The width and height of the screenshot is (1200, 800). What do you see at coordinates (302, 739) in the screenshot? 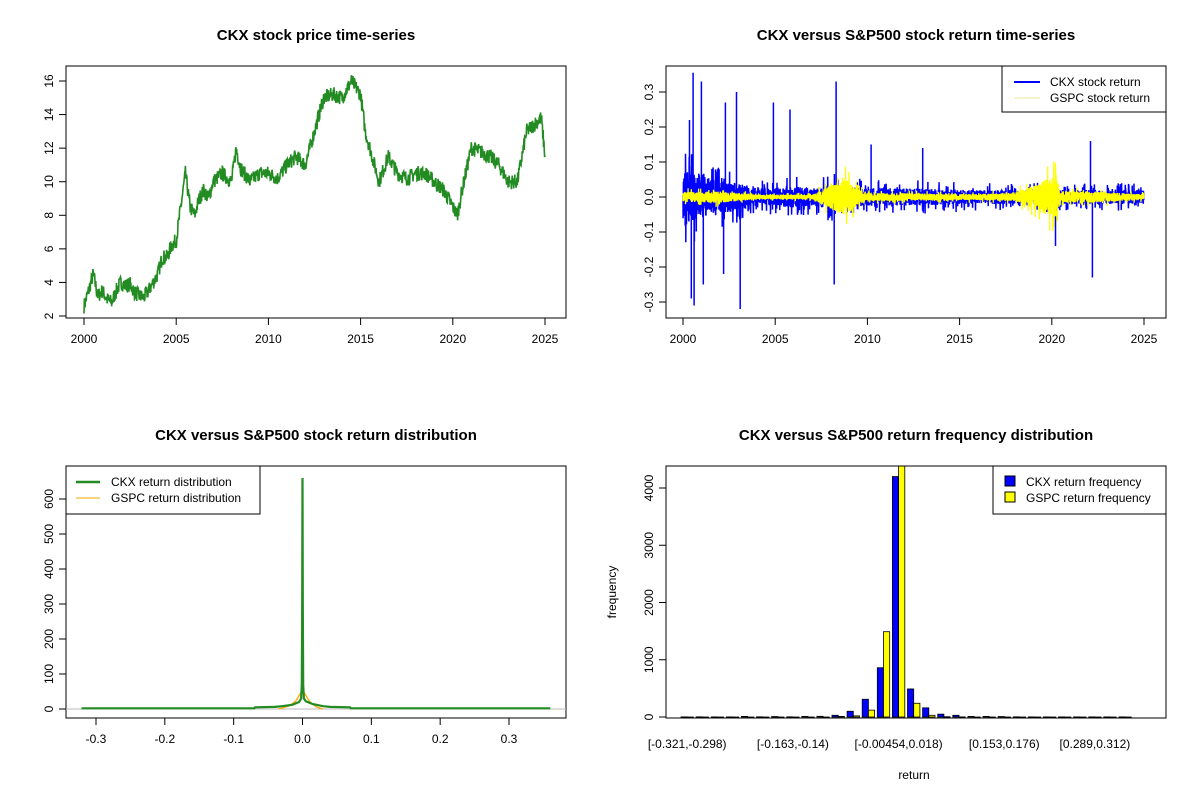
I see `density-x-axis-tick-label: 0.0` at bounding box center [302, 739].